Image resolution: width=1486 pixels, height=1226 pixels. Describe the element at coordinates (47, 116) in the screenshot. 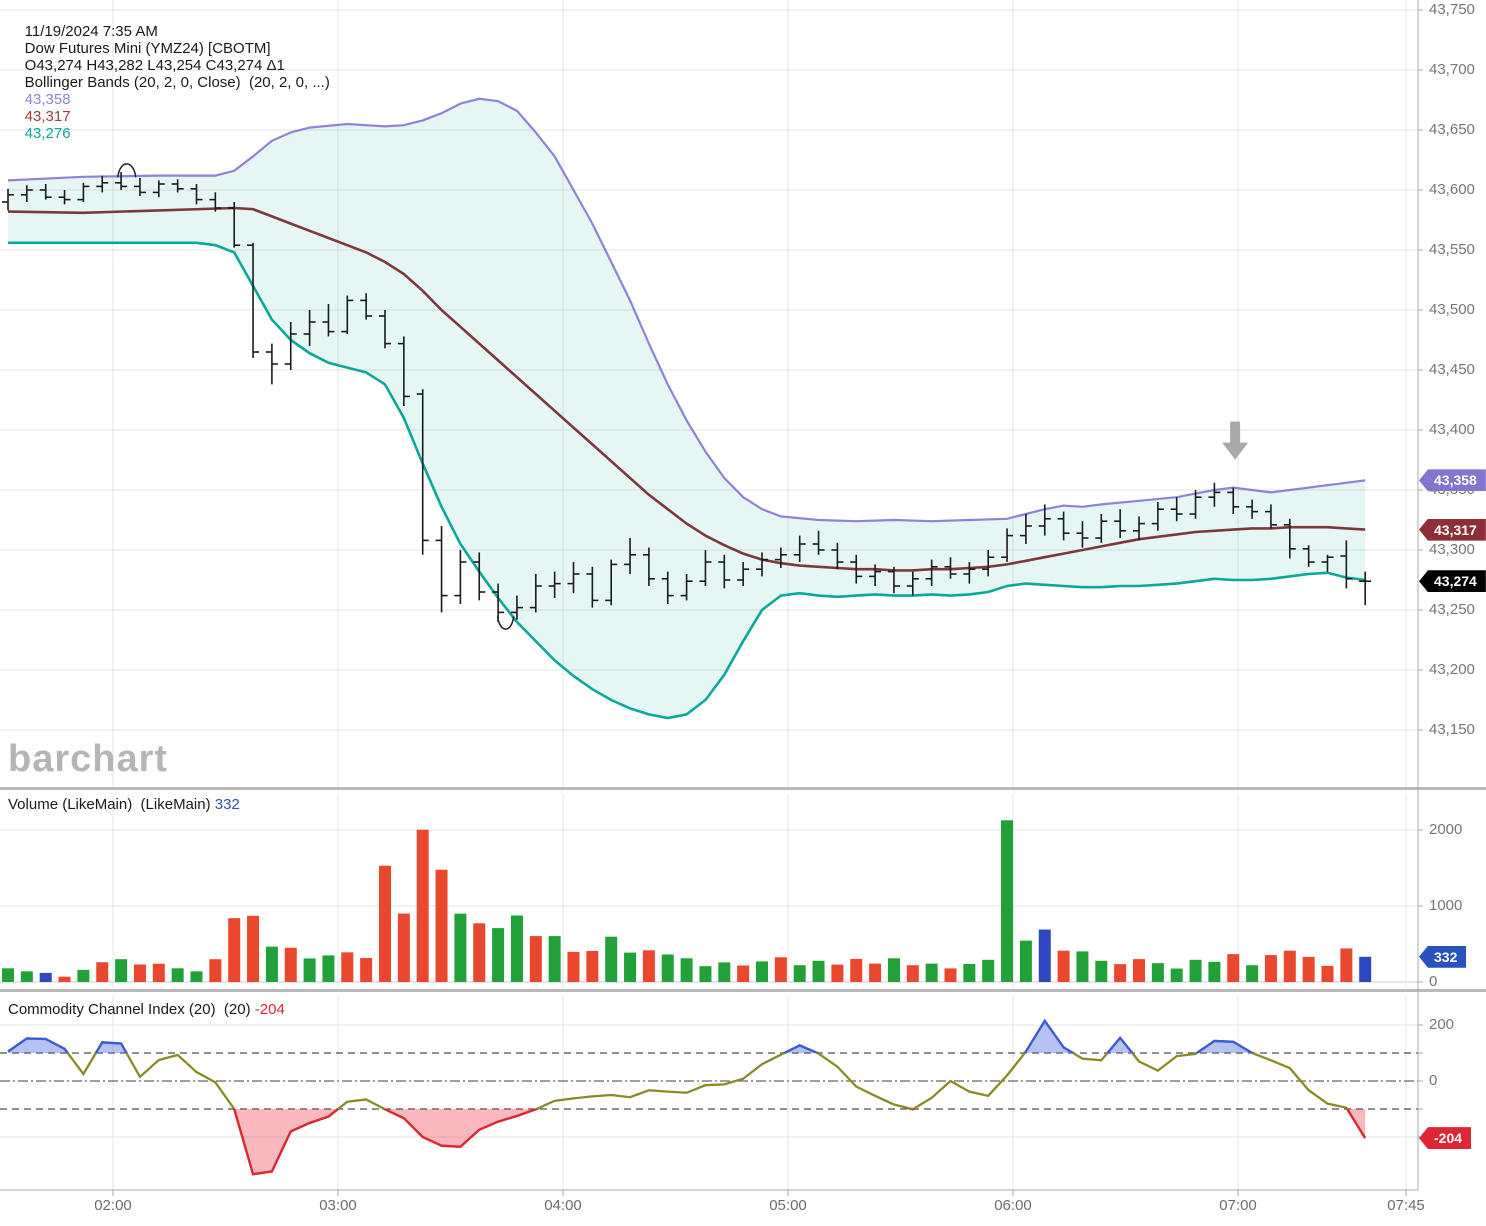

I see `header-bb-middle-value: 43,317` at that location.